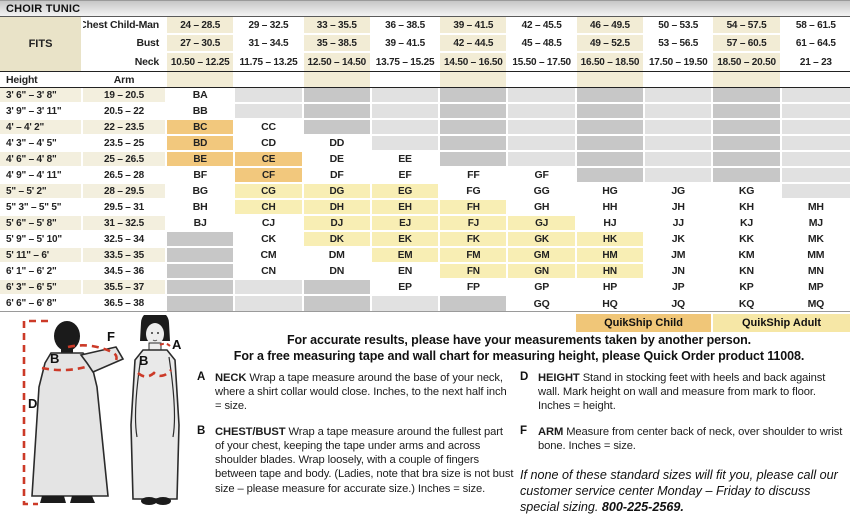 Image resolution: width=850 pixels, height=515 pixels. Describe the element at coordinates (337, 207) in the screenshot. I see `size-code-cell: DH` at that location.